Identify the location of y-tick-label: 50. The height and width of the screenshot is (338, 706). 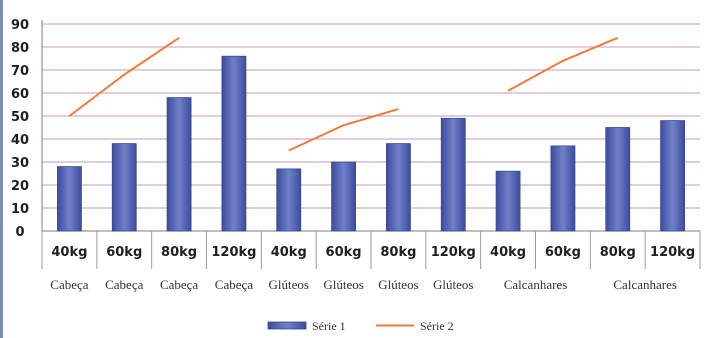
(20, 117).